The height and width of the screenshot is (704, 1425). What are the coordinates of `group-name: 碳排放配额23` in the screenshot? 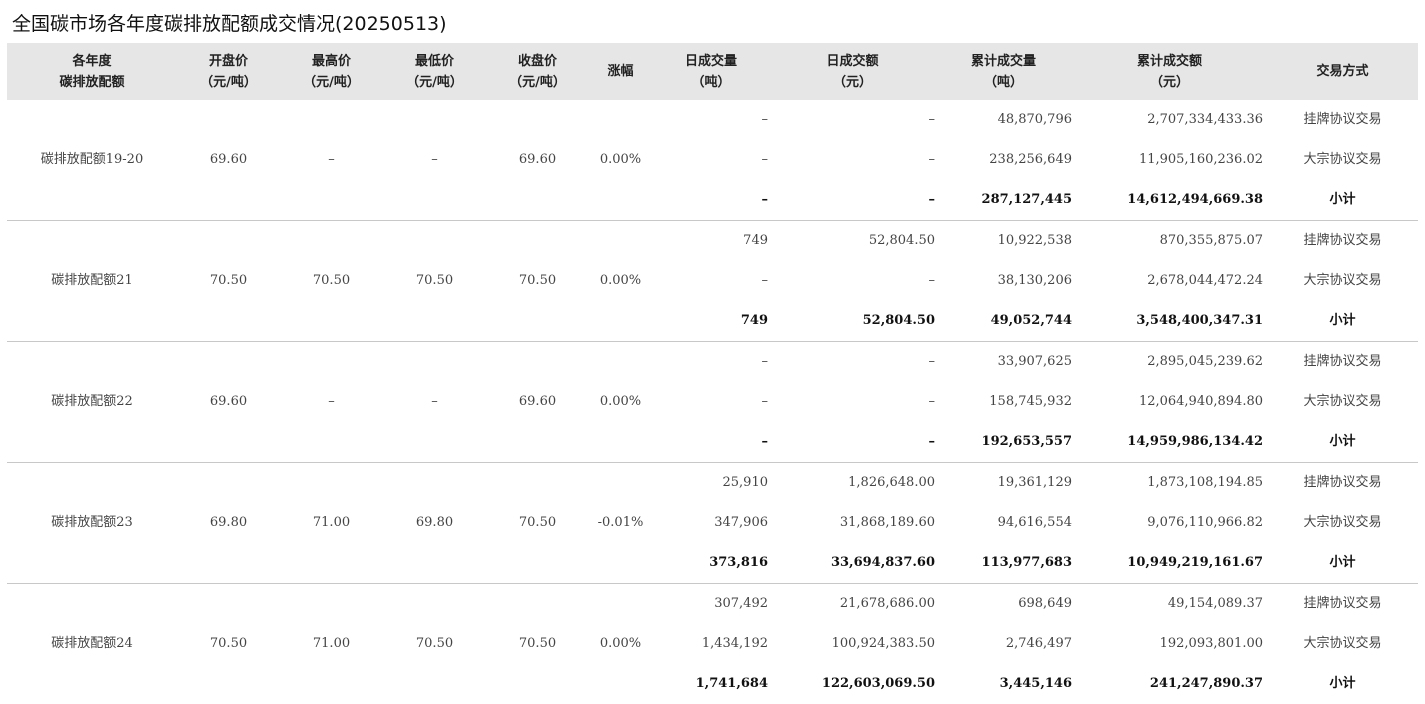 It's located at (92, 523).